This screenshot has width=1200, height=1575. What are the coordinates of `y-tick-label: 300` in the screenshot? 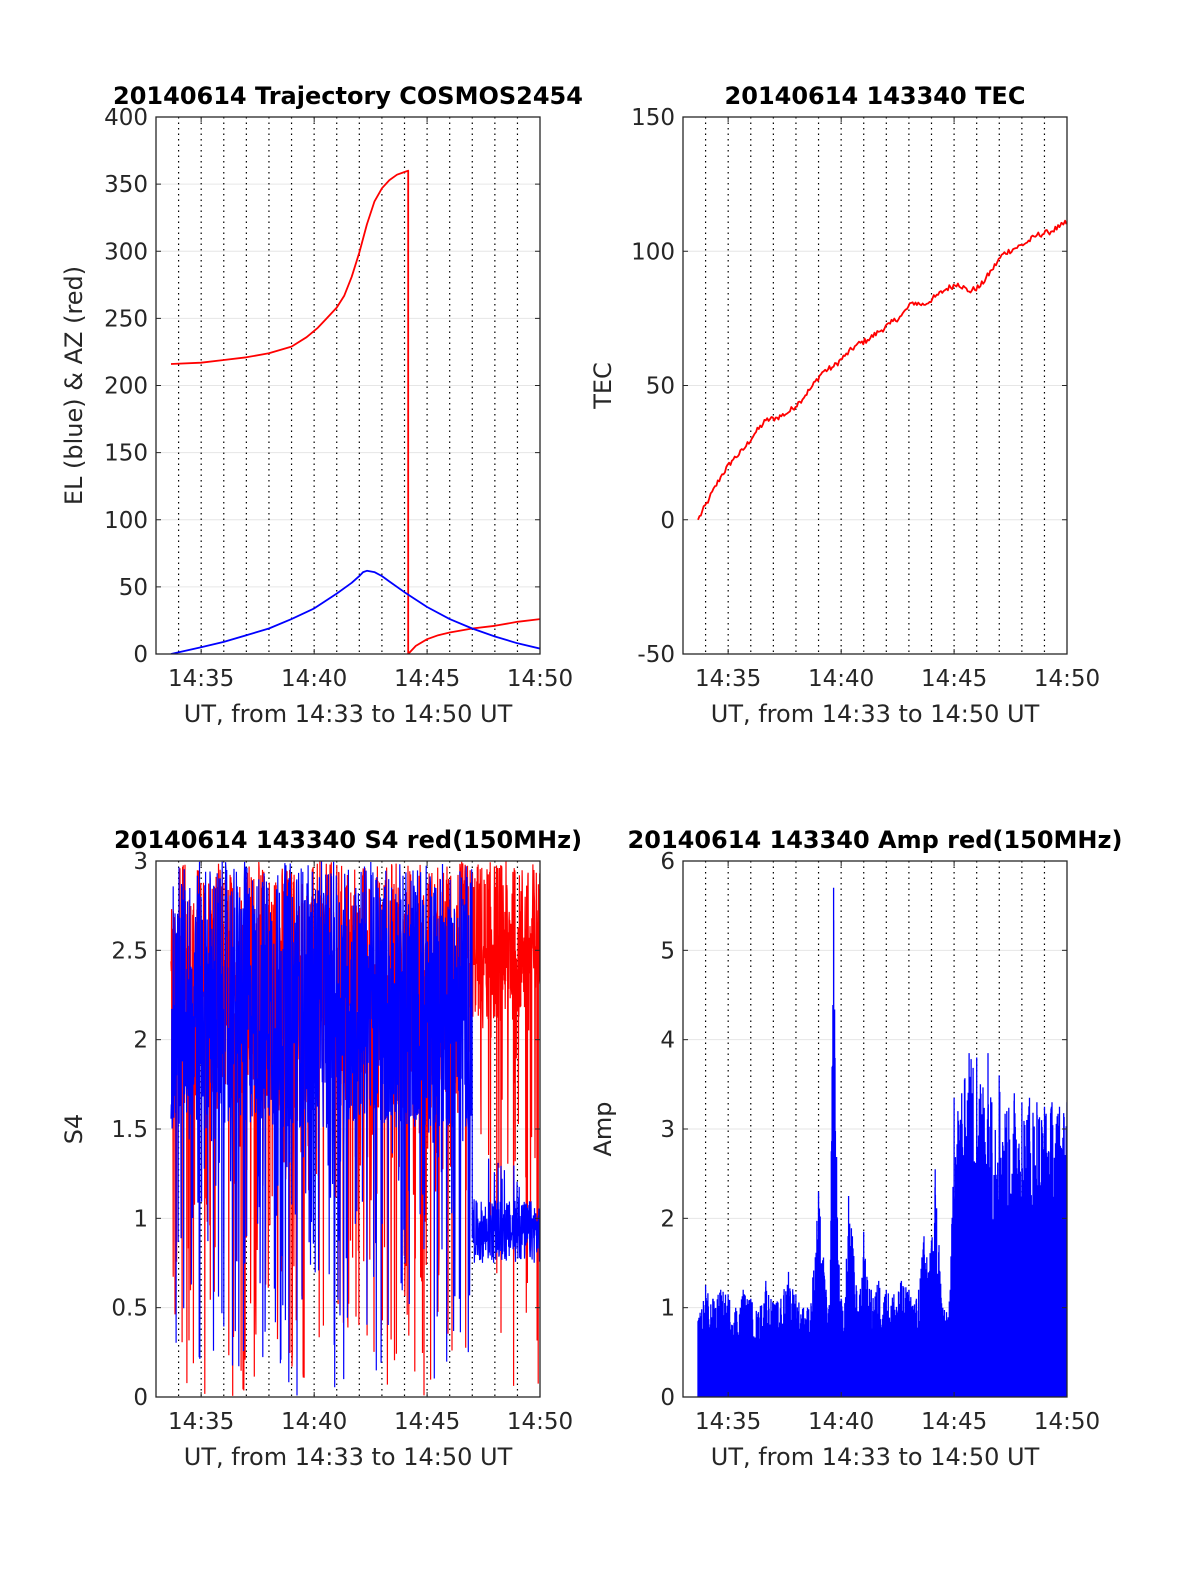 It's located at (126, 252).